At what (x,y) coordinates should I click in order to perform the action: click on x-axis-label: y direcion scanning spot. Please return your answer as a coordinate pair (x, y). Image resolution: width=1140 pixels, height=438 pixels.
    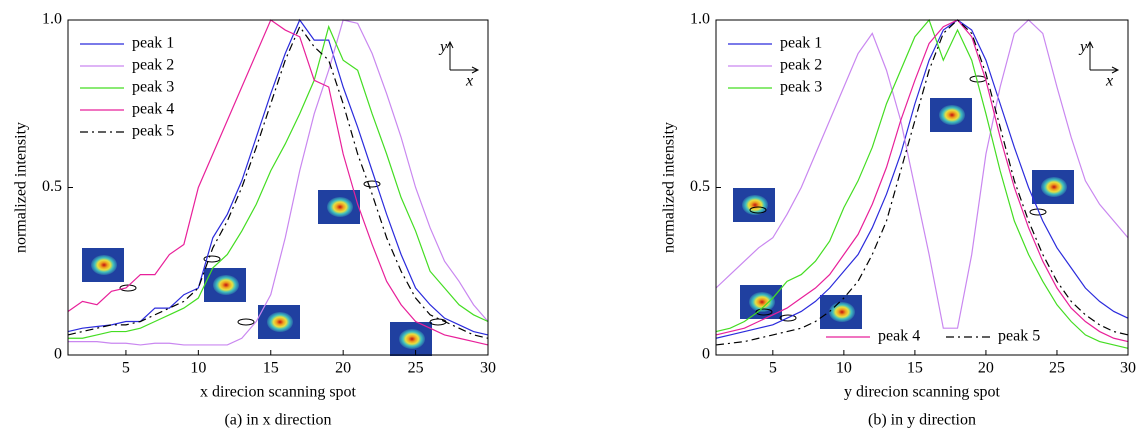
    Looking at the image, I should click on (922, 392).